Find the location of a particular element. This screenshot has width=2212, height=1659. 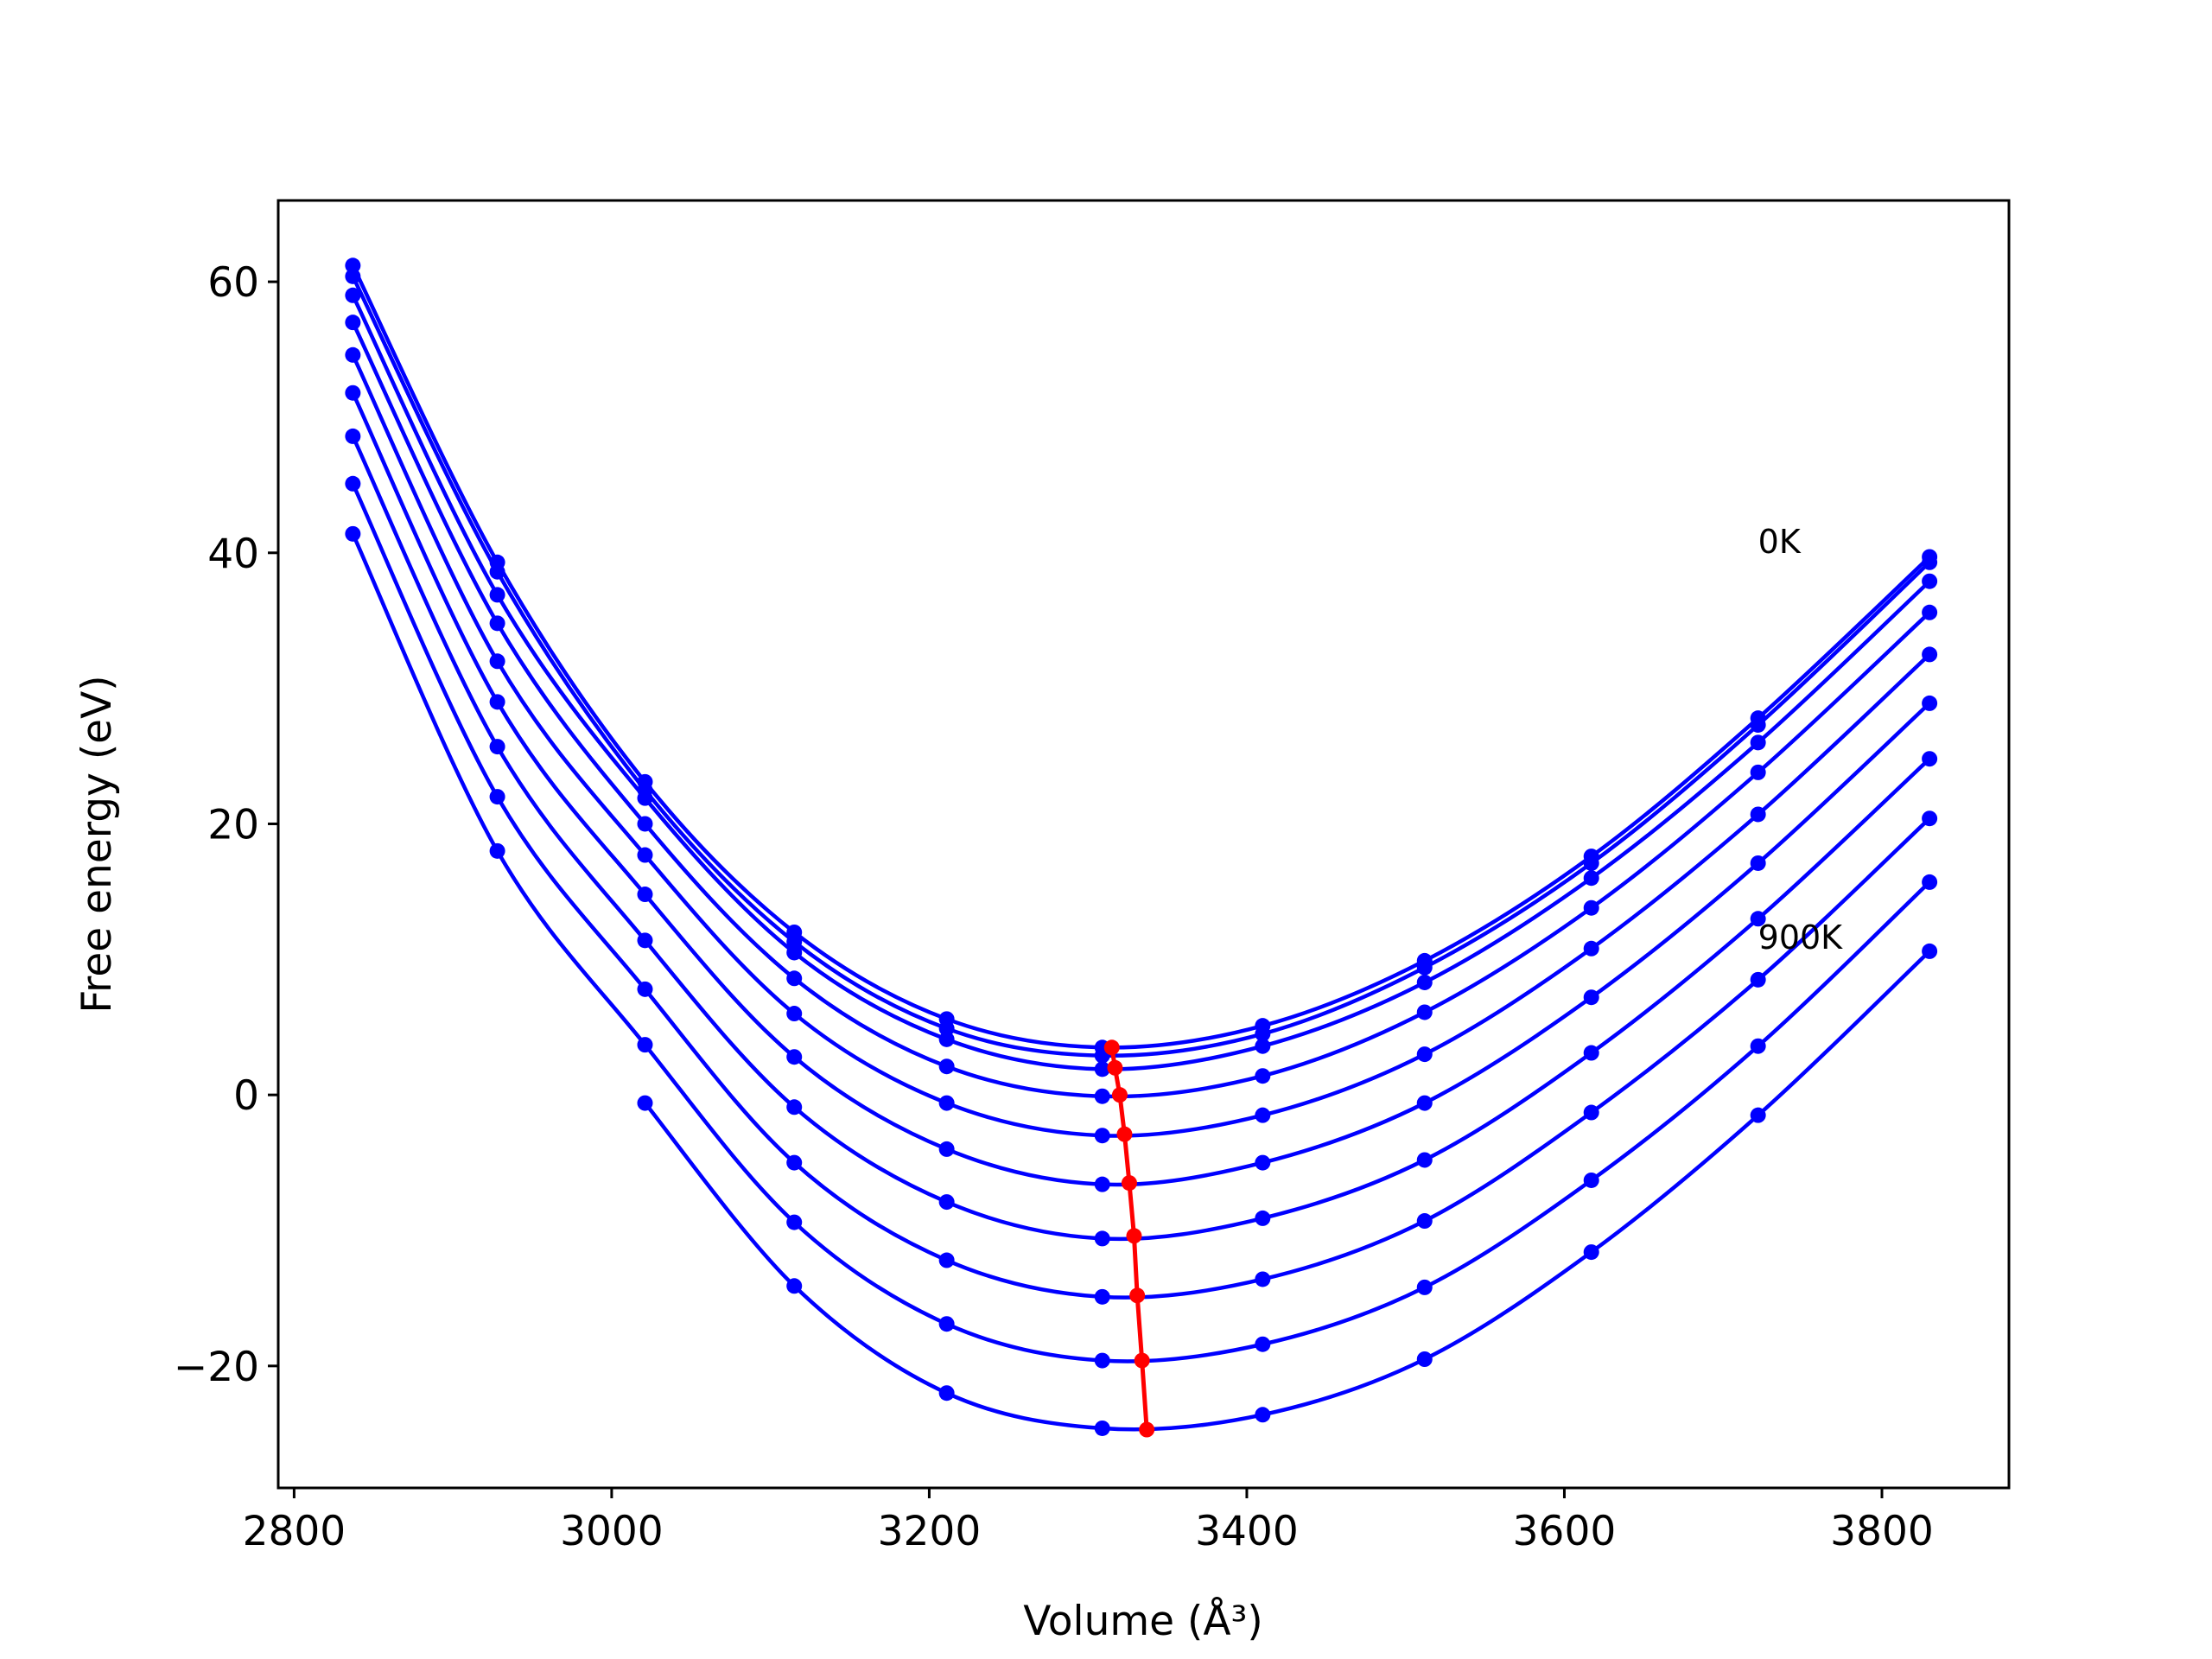

x-tick-label: 3200 is located at coordinates (930, 1531).